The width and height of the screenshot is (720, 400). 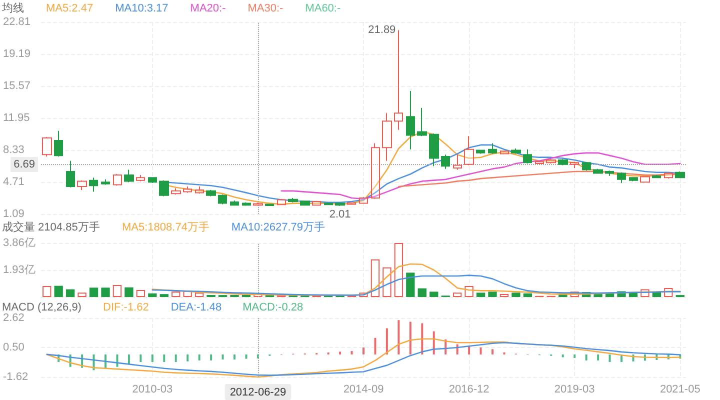 I want to click on y-tick-label: 2.62, so click(x=13, y=318).